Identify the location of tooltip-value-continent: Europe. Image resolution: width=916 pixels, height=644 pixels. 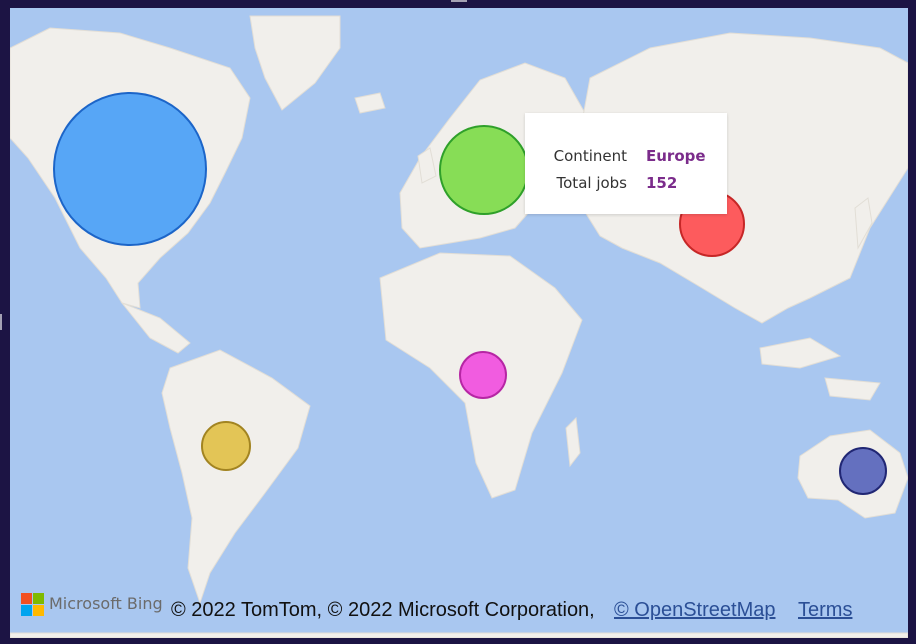
(676, 156).